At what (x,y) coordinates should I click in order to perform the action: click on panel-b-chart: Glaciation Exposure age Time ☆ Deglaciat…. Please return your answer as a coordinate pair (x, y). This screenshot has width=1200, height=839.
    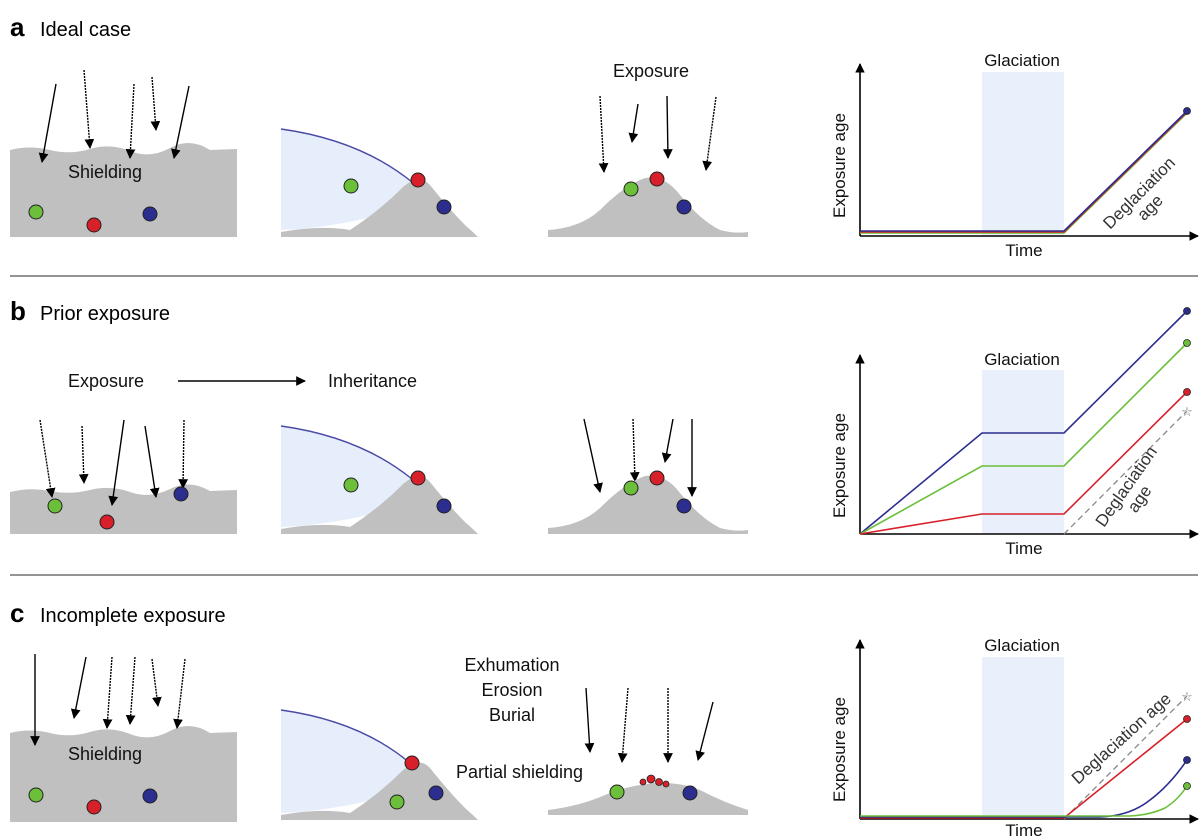
    Looking at the image, I should click on (1014, 432).